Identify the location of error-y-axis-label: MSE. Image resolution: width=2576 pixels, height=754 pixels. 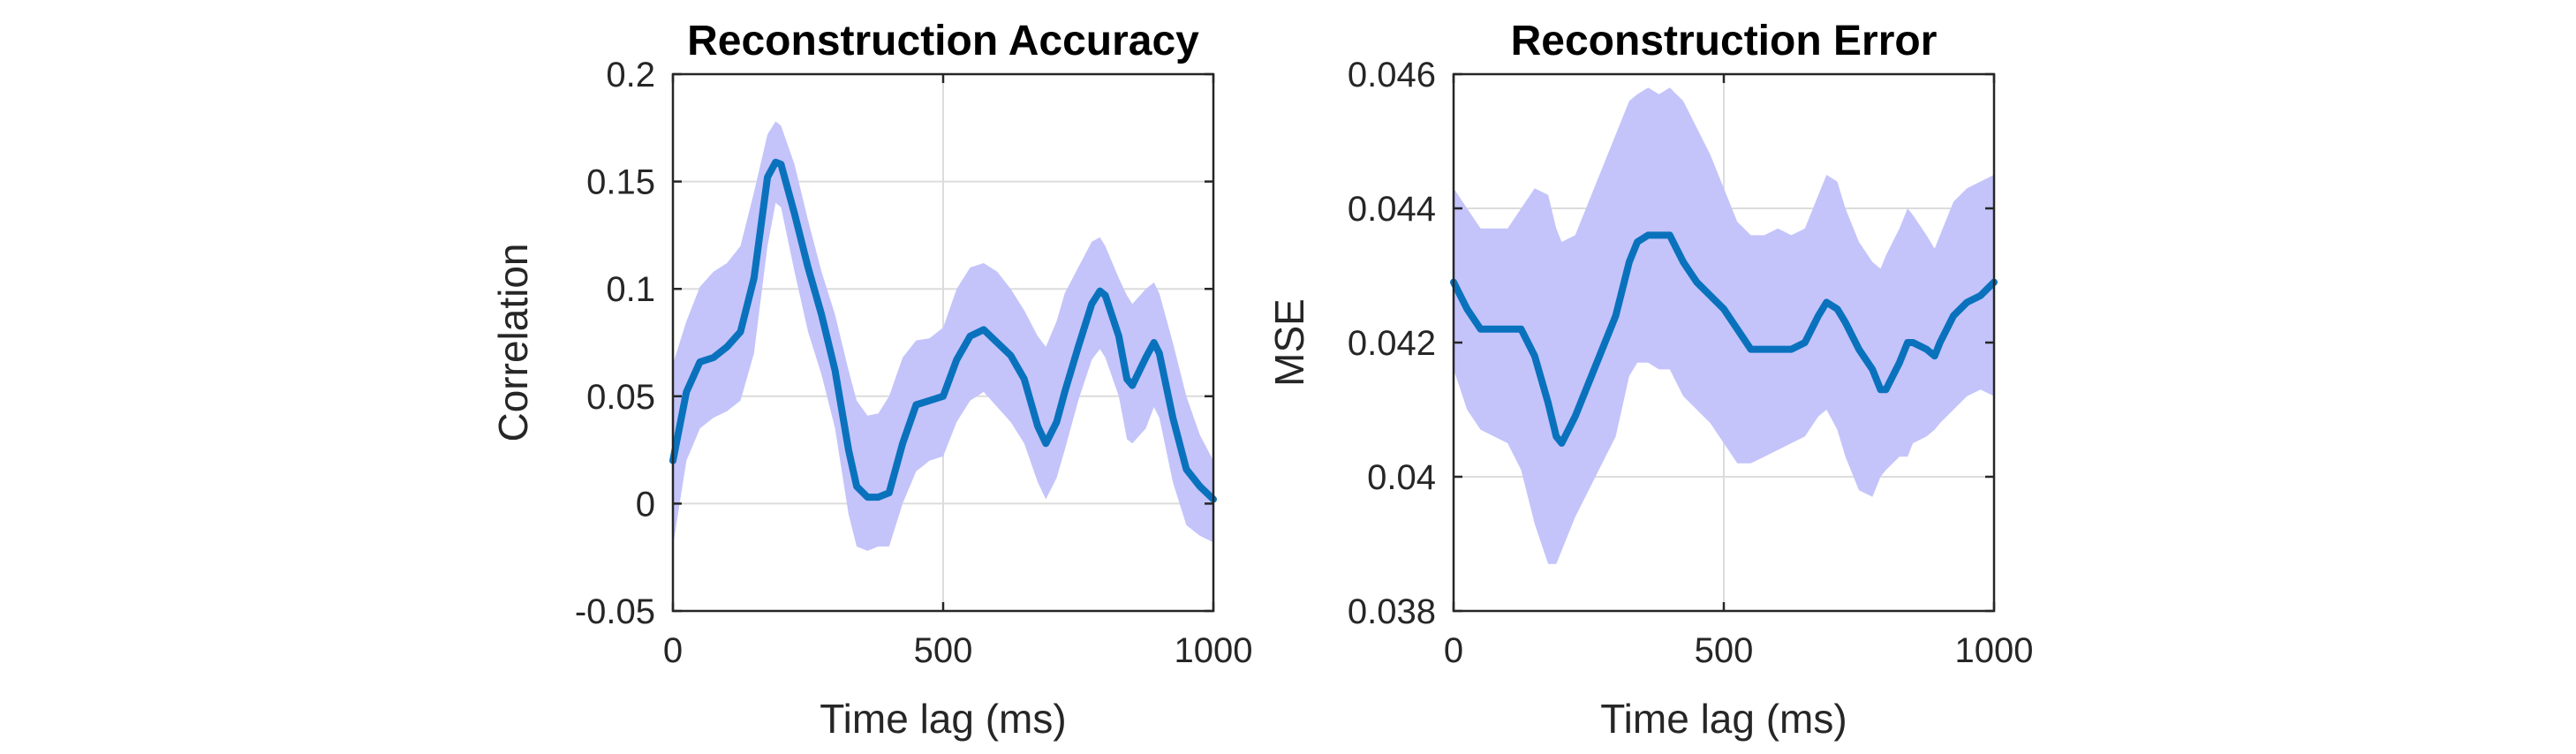
(1289, 342).